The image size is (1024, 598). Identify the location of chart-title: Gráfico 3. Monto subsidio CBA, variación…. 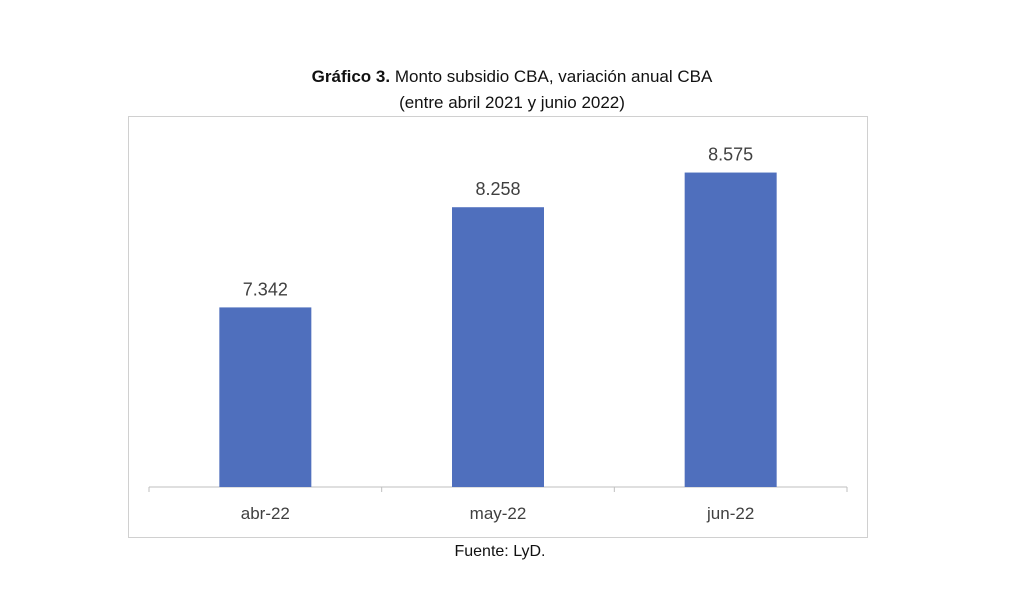
(512, 90).